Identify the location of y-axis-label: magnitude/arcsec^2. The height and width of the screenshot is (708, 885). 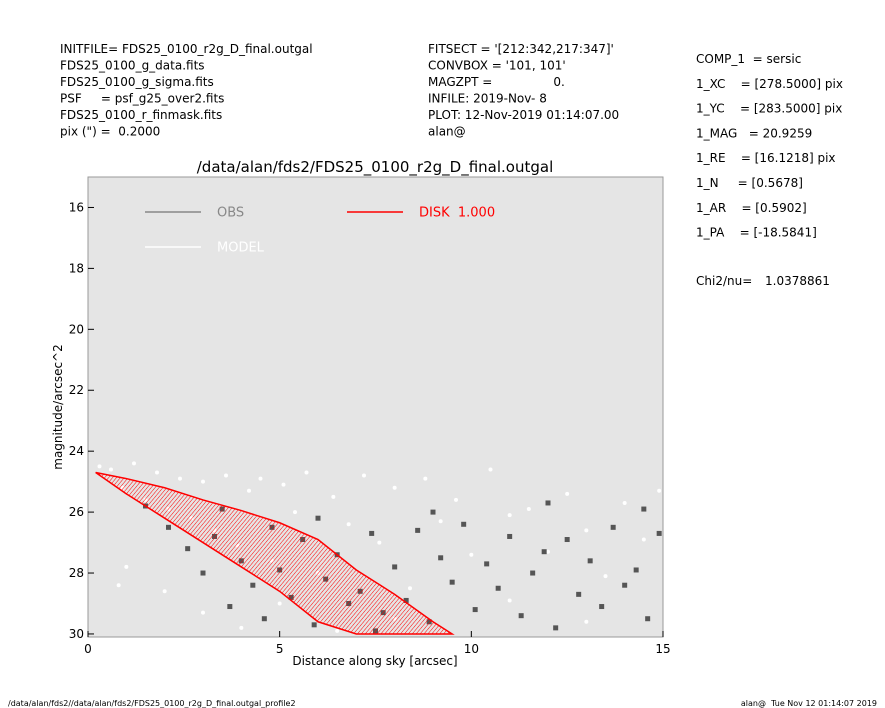
(58, 407).